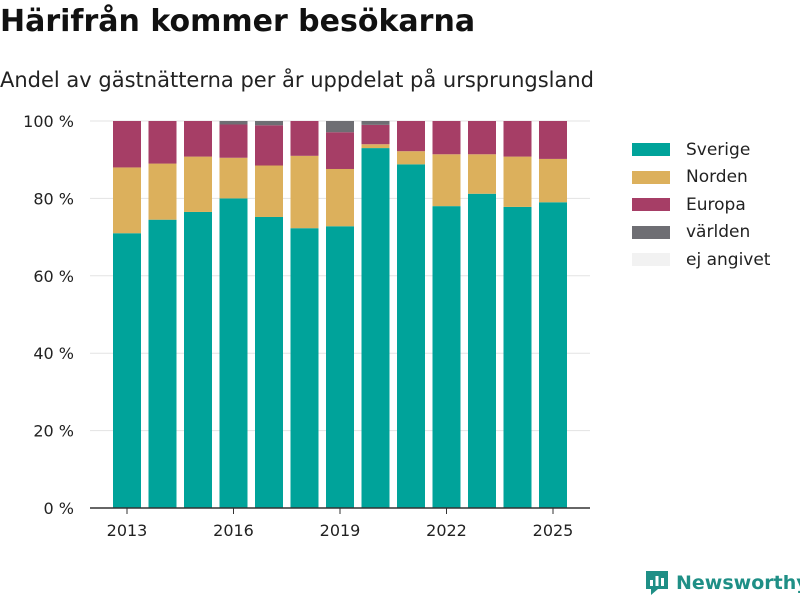 The width and height of the screenshot is (800, 600). Describe the element at coordinates (553, 530) in the screenshot. I see `x-tick-label: 2025` at that location.